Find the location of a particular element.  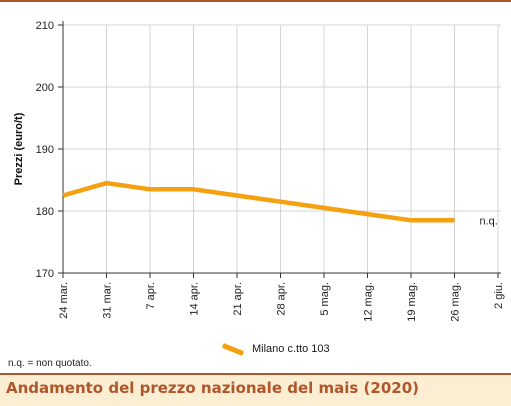

series-line is located at coordinates (258, 201).